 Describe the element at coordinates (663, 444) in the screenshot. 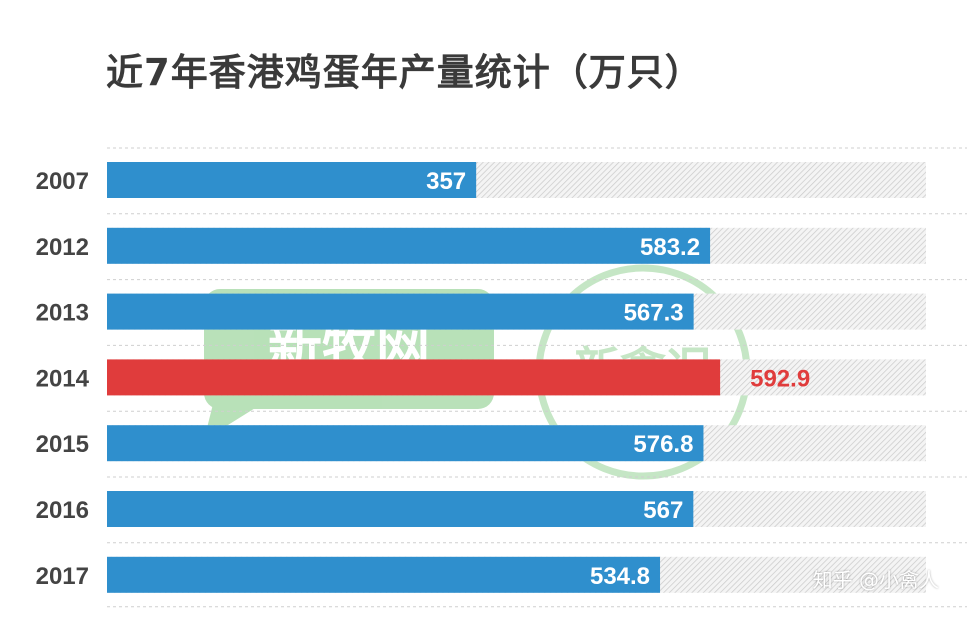

I see `value-label-2015: 576.8` at that location.